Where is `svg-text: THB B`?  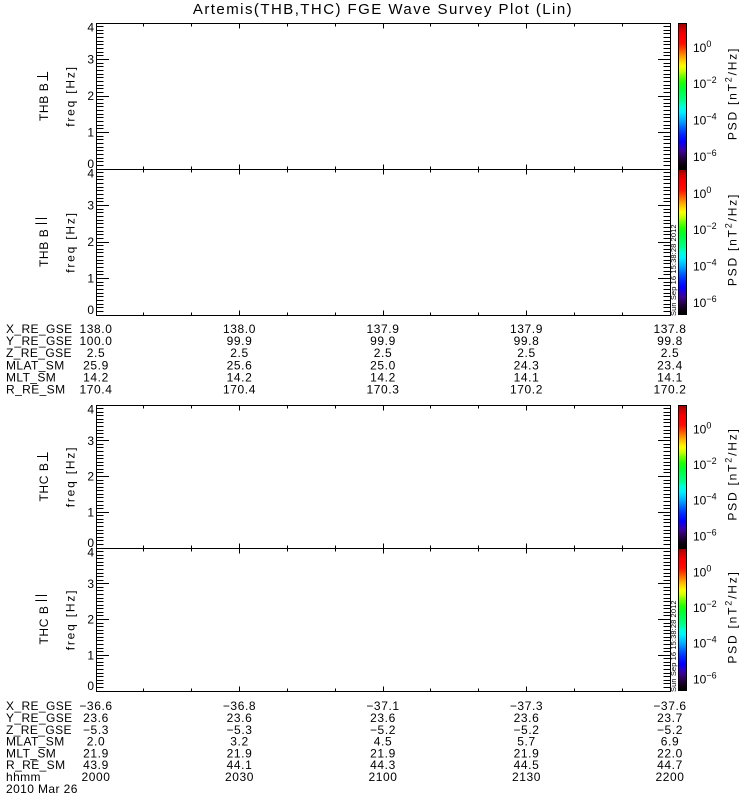
svg-text: THB B is located at coordinates (44, 248).